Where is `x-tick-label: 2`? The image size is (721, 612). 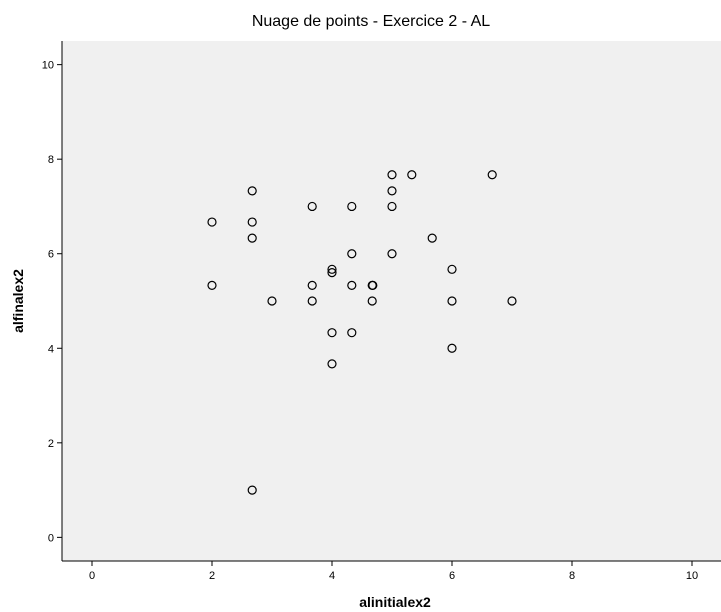
x-tick-label: 2 is located at coordinates (212, 576).